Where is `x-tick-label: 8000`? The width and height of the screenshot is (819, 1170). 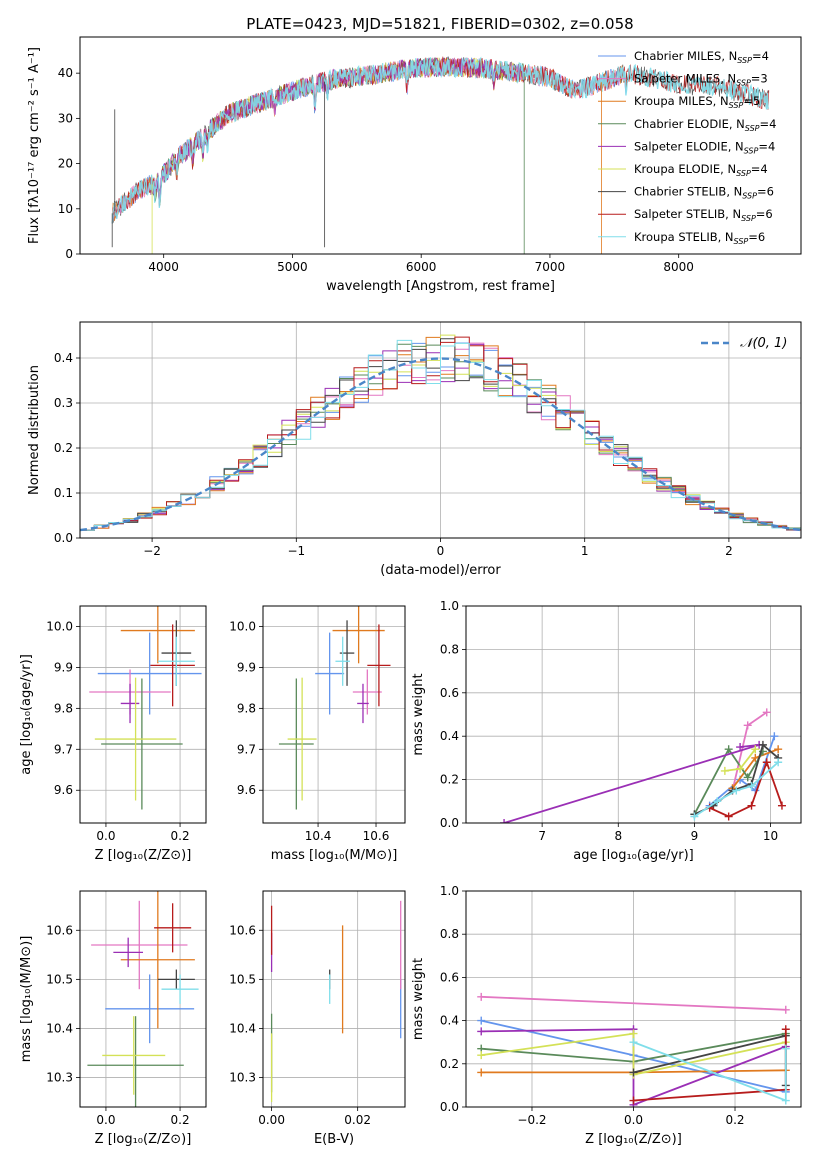 x-tick-label: 8000 is located at coordinates (678, 267).